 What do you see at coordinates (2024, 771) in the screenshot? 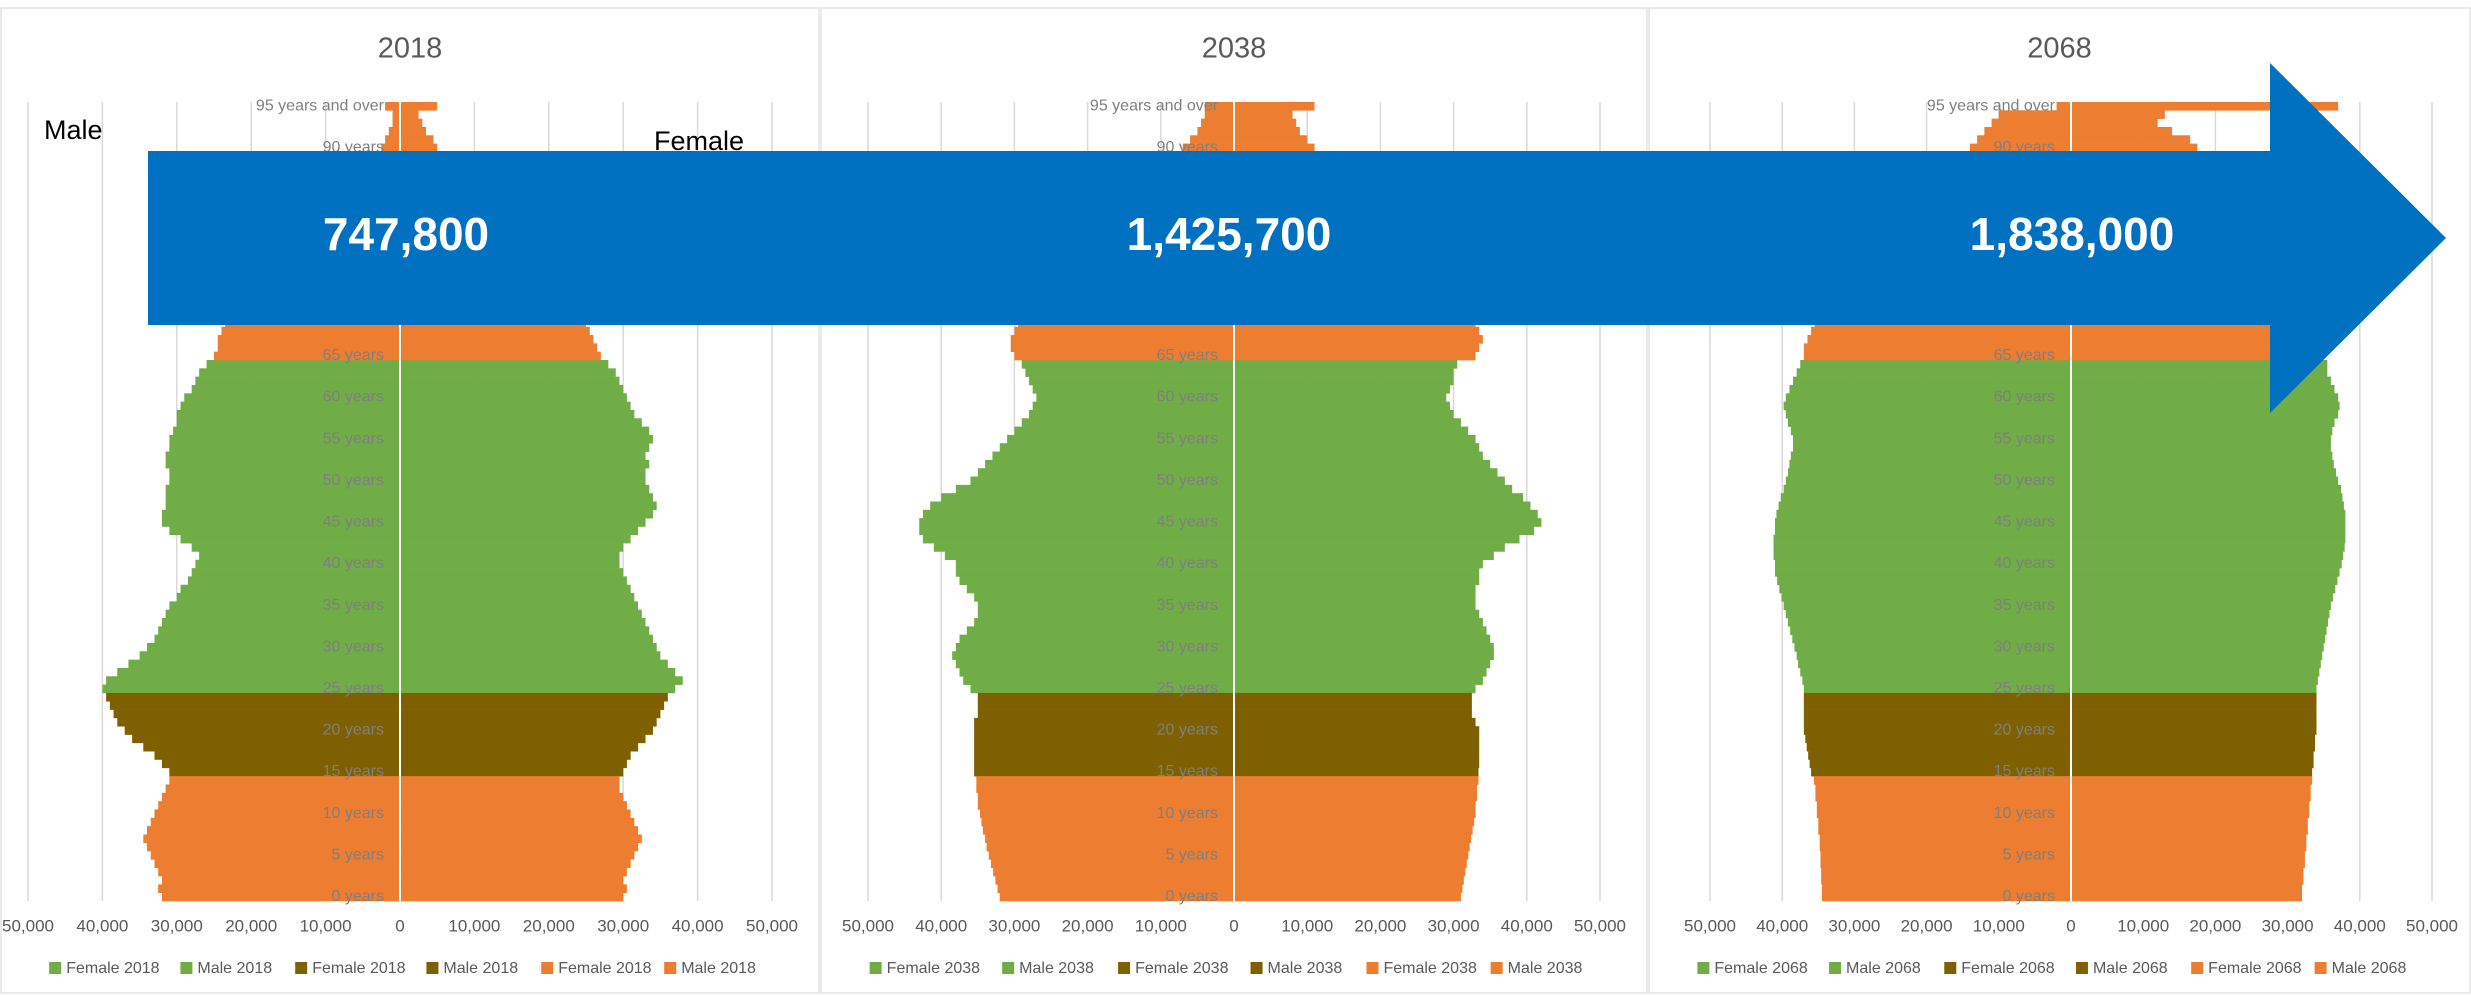
I see `y-tick-label: 15 years` at bounding box center [2024, 771].